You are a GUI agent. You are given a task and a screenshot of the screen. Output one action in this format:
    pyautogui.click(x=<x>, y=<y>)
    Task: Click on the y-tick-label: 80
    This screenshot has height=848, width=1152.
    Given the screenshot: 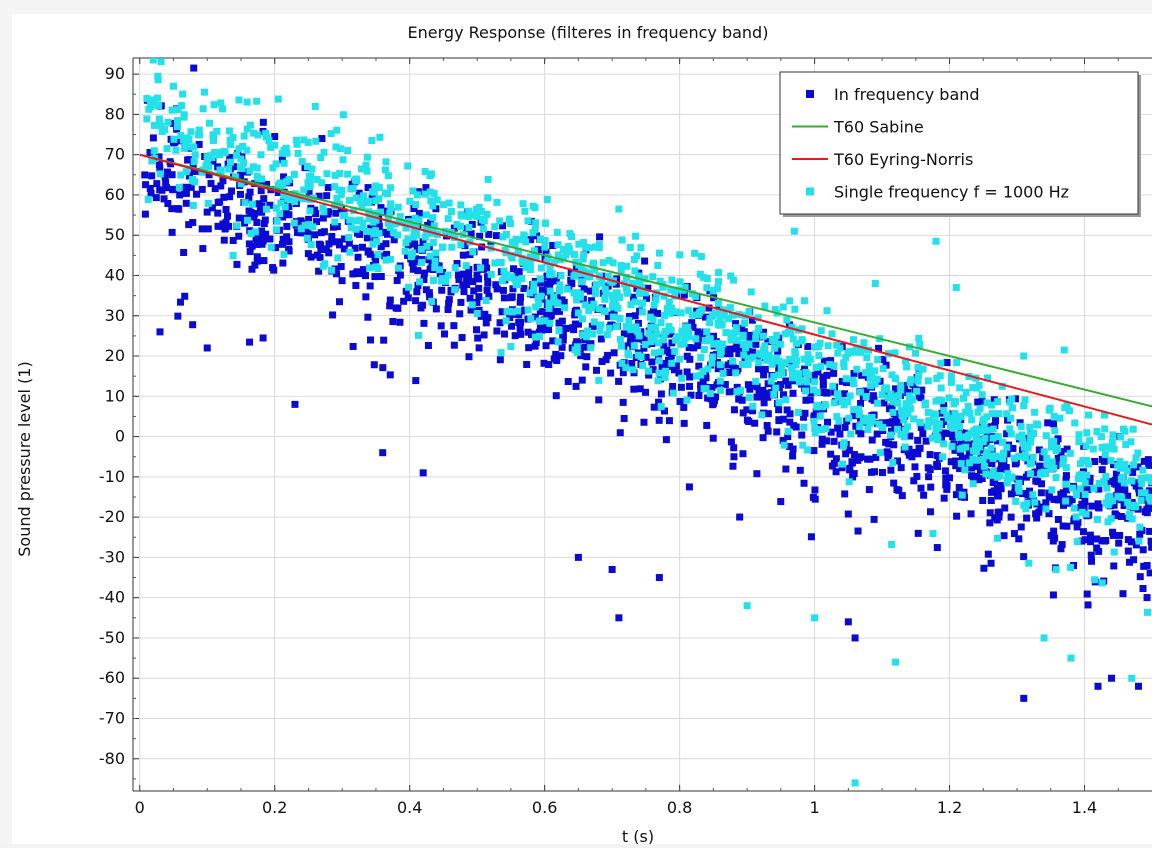 What is the action you would take?
    pyautogui.click(x=115, y=113)
    